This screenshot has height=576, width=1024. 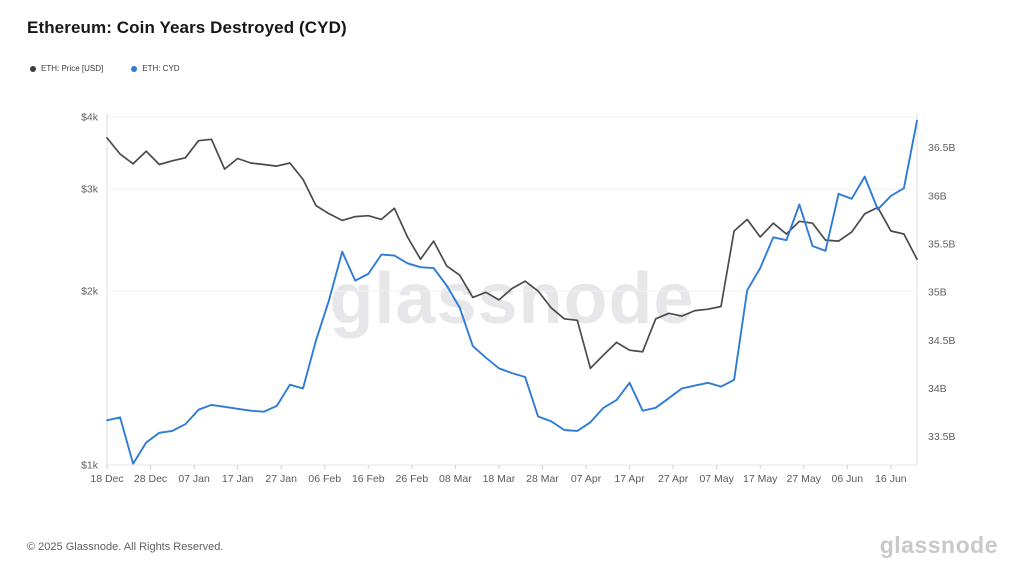 I want to click on y-axis-right-label: 33.5B, so click(x=941, y=437).